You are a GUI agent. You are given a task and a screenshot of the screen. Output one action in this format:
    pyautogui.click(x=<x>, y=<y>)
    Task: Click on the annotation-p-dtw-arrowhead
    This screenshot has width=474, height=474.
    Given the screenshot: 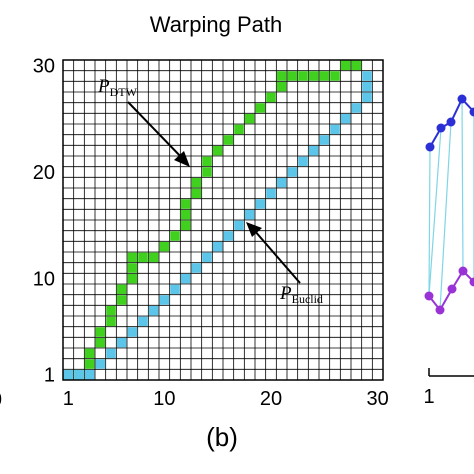 What is the action you would take?
    pyautogui.click(x=182, y=159)
    